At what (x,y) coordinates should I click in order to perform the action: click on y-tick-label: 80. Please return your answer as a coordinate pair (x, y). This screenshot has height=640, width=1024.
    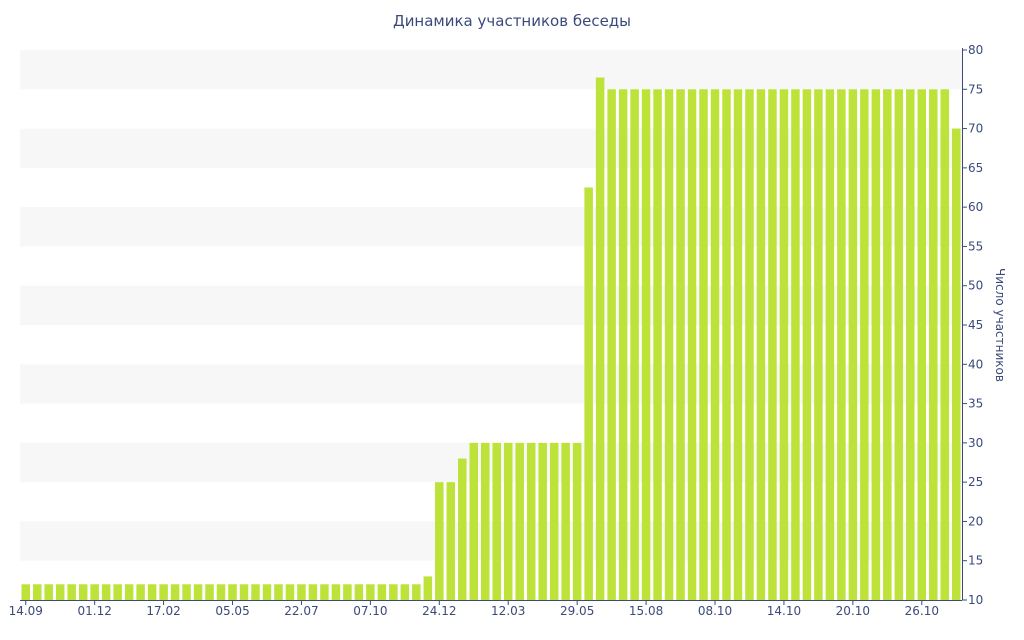
    Looking at the image, I should click on (975, 50).